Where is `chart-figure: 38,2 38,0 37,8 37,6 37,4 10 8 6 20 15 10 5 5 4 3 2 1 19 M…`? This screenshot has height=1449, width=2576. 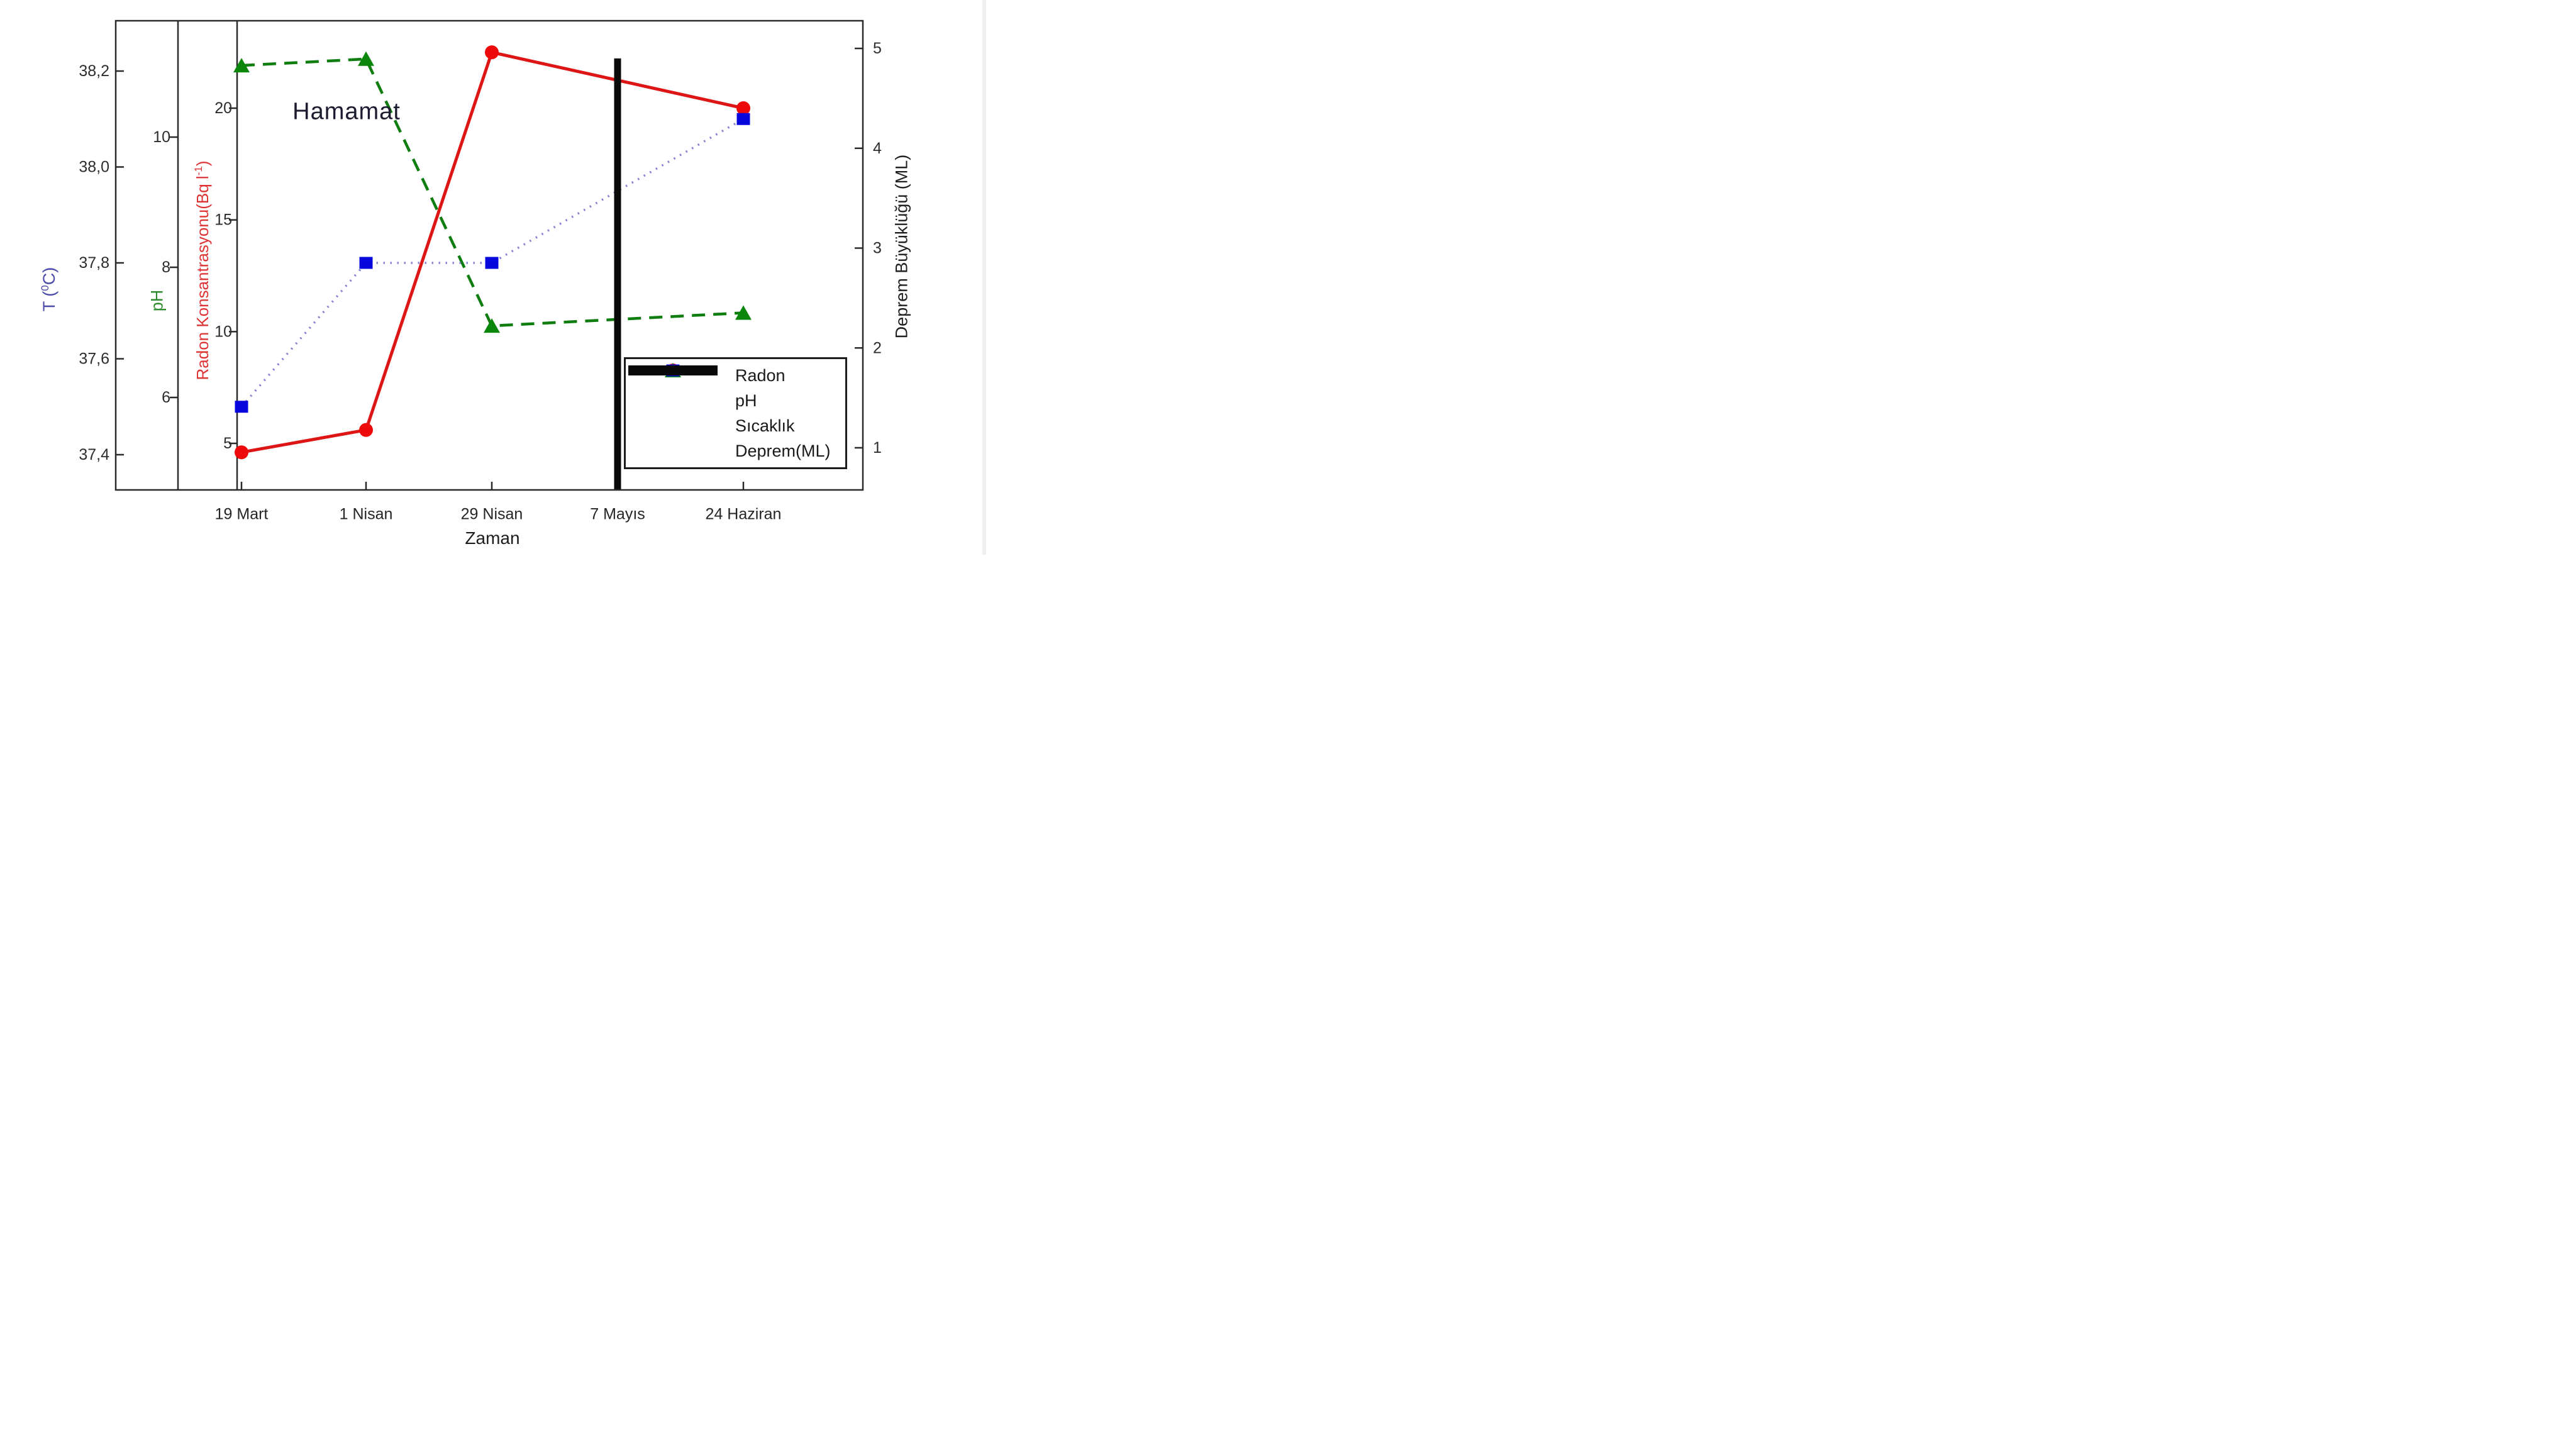 chart-figure: 38,2 38,0 37,8 37,6 37,4 10 8 6 20 15 10 5 5 4 3 2 1 19 M… is located at coordinates (493, 277).